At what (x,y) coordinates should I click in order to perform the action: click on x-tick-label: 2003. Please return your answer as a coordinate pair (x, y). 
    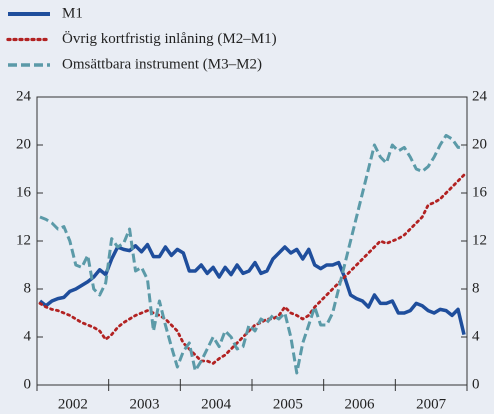
    Looking at the image, I should click on (145, 404).